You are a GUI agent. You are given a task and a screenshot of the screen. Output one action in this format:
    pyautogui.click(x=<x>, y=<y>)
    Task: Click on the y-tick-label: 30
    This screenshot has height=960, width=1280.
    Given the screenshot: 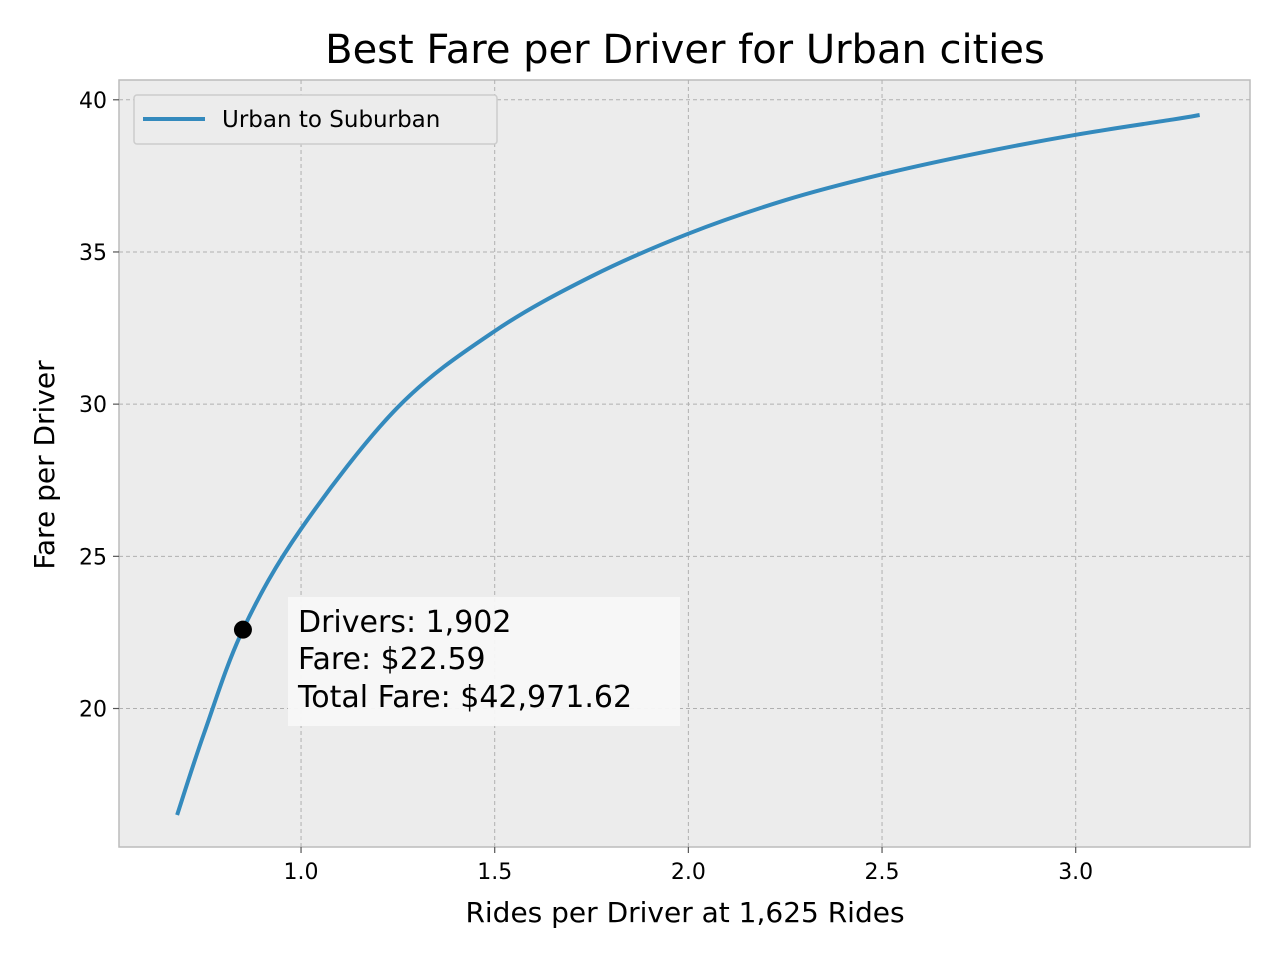 What is the action you would take?
    pyautogui.click(x=93, y=405)
    